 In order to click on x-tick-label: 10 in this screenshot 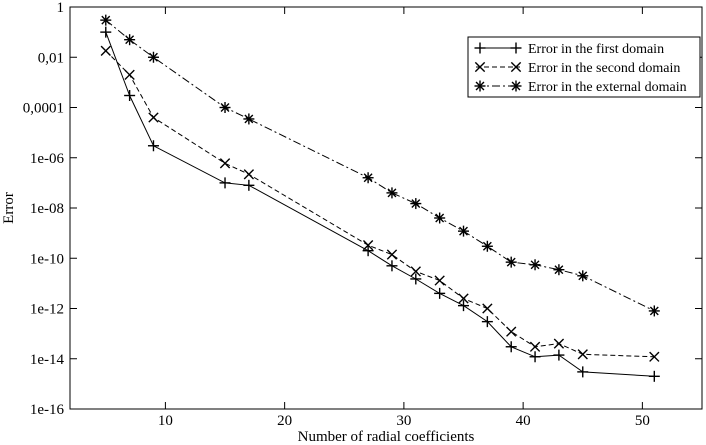, I will do `click(165, 421)`.